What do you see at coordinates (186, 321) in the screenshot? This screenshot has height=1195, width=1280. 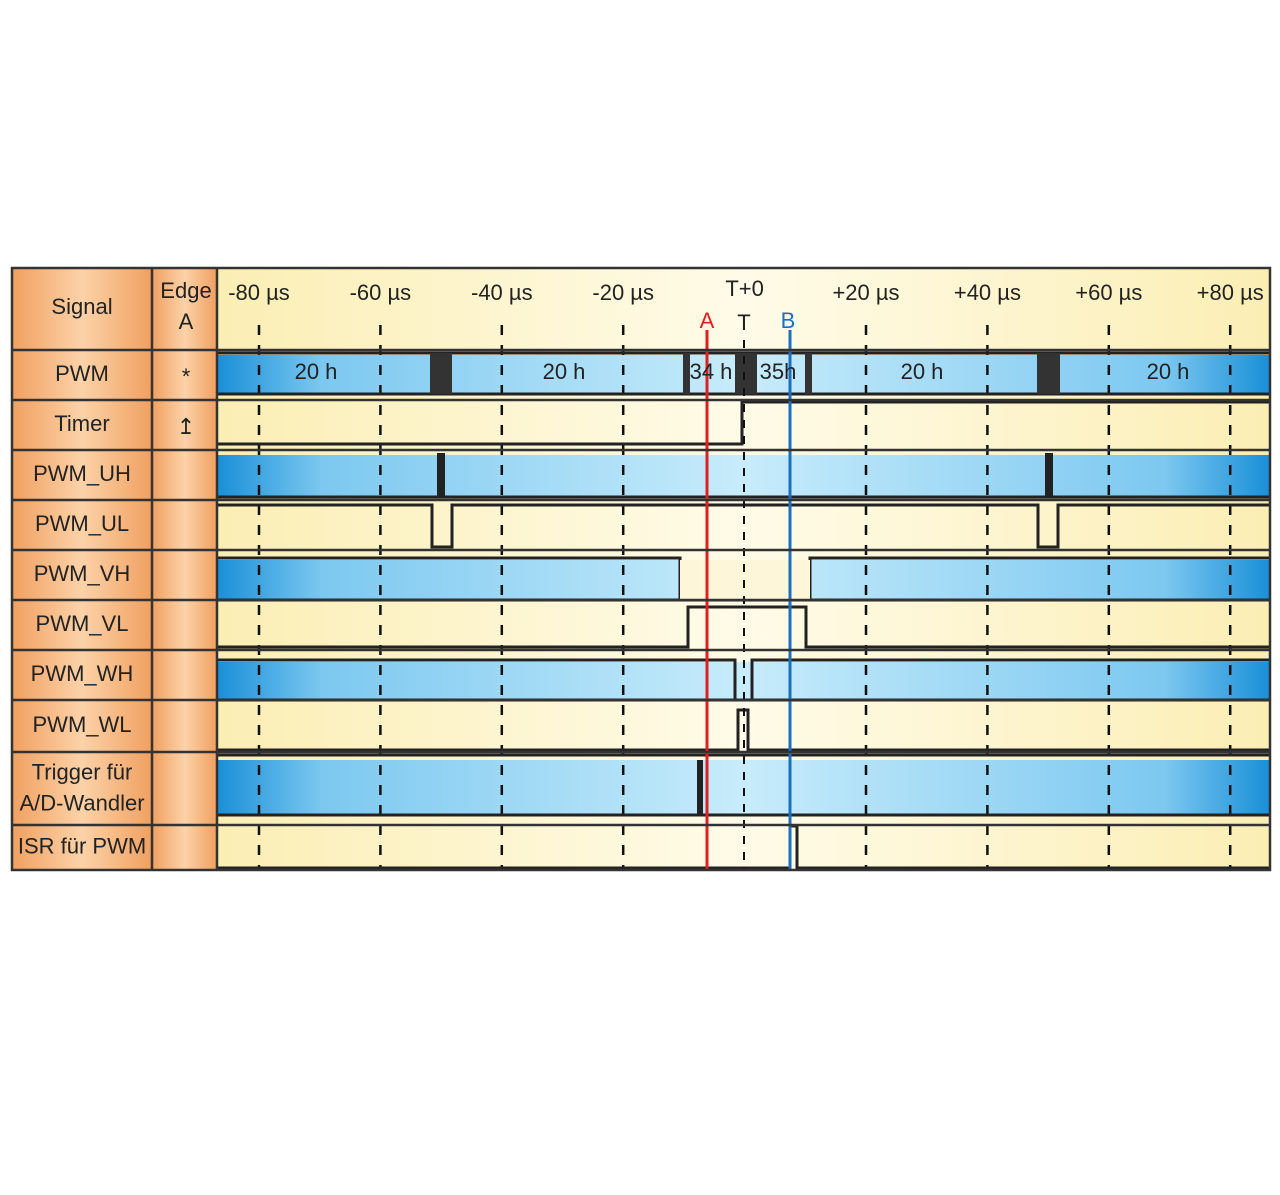 I see `header-edge: A` at bounding box center [186, 321].